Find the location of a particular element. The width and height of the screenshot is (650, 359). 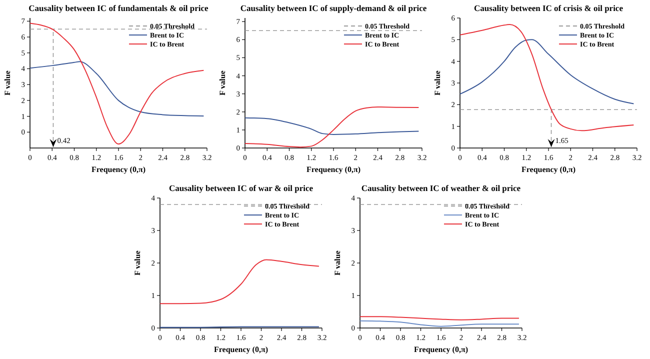

chart-title: Causality between IC of fundamentals & oil price is located at coordinates (118, 8).